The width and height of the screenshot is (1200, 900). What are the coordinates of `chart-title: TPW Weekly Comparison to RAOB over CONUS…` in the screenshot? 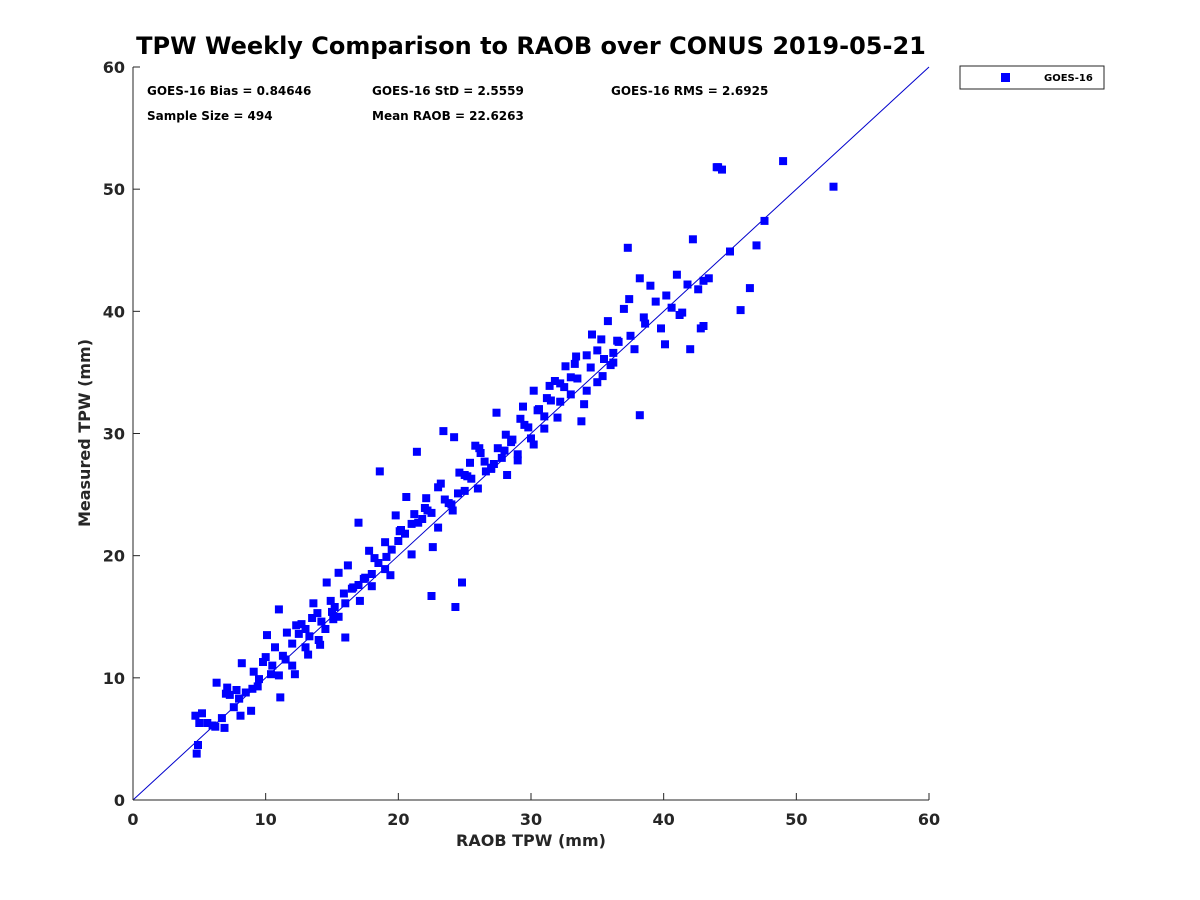 It's located at (531, 46).